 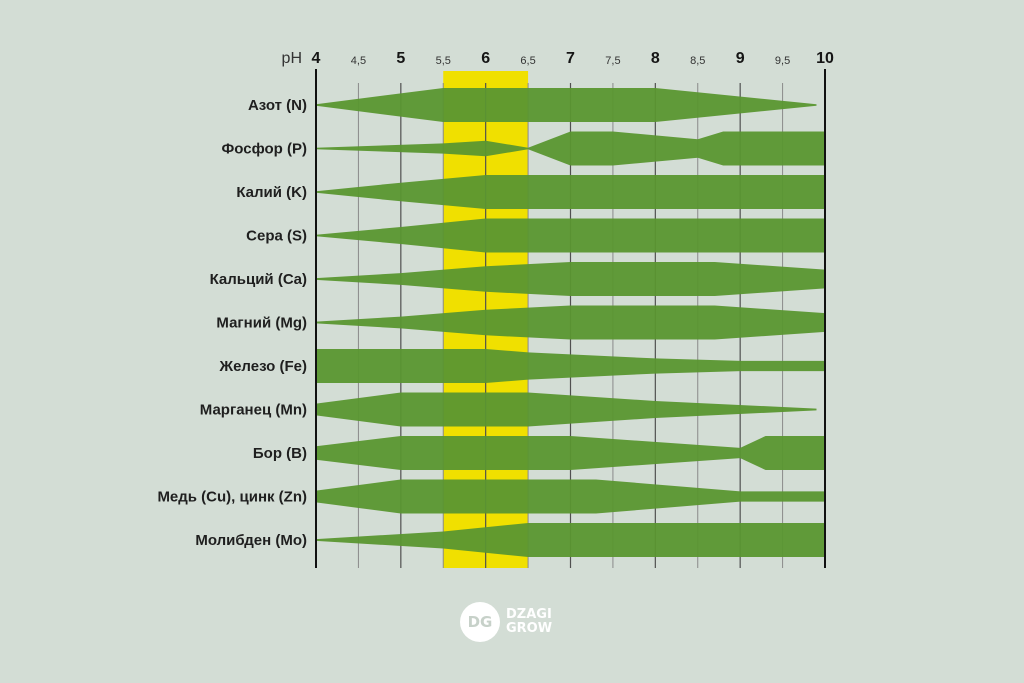 I want to click on logo-line-2: GROW, so click(x=529, y=628).